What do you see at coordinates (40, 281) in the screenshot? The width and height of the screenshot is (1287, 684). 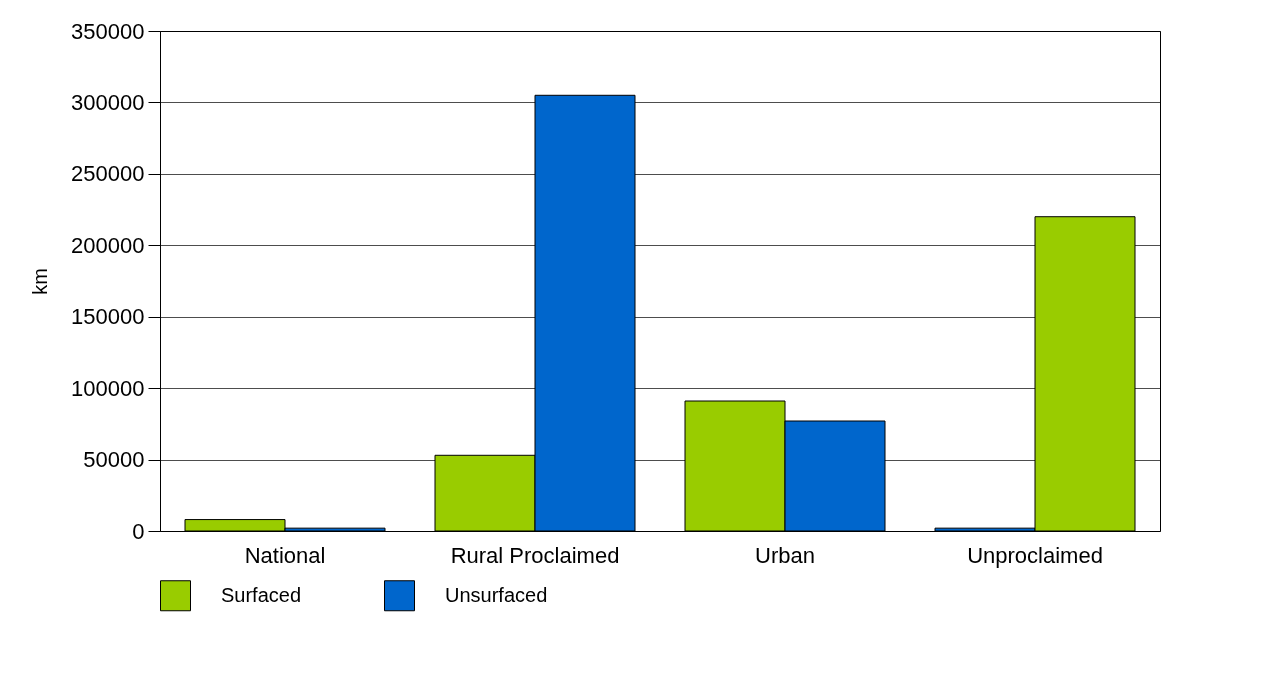 I see `y-axis-title: km` at bounding box center [40, 281].